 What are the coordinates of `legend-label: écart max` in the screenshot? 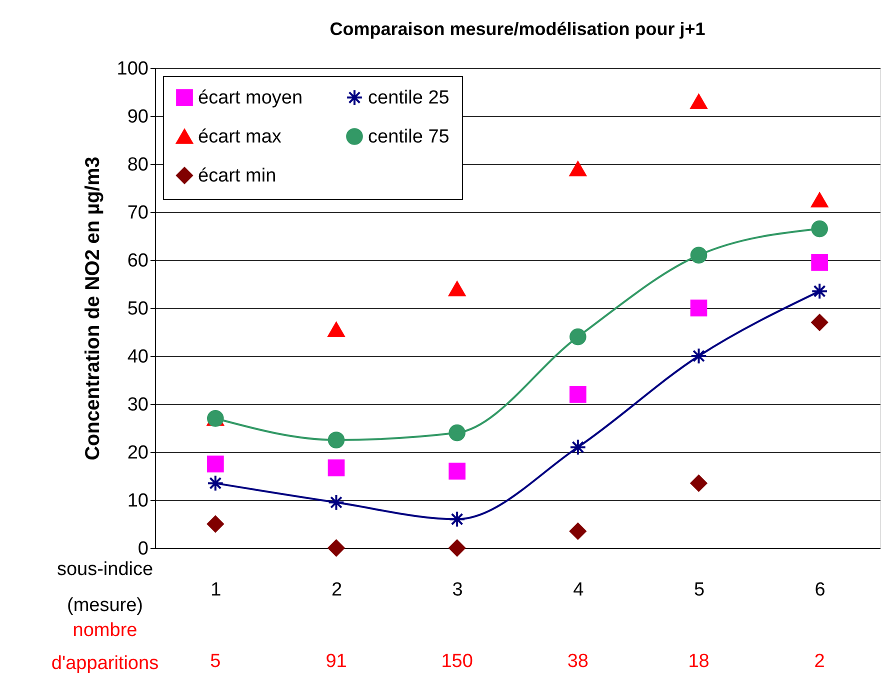 It's located at (240, 137).